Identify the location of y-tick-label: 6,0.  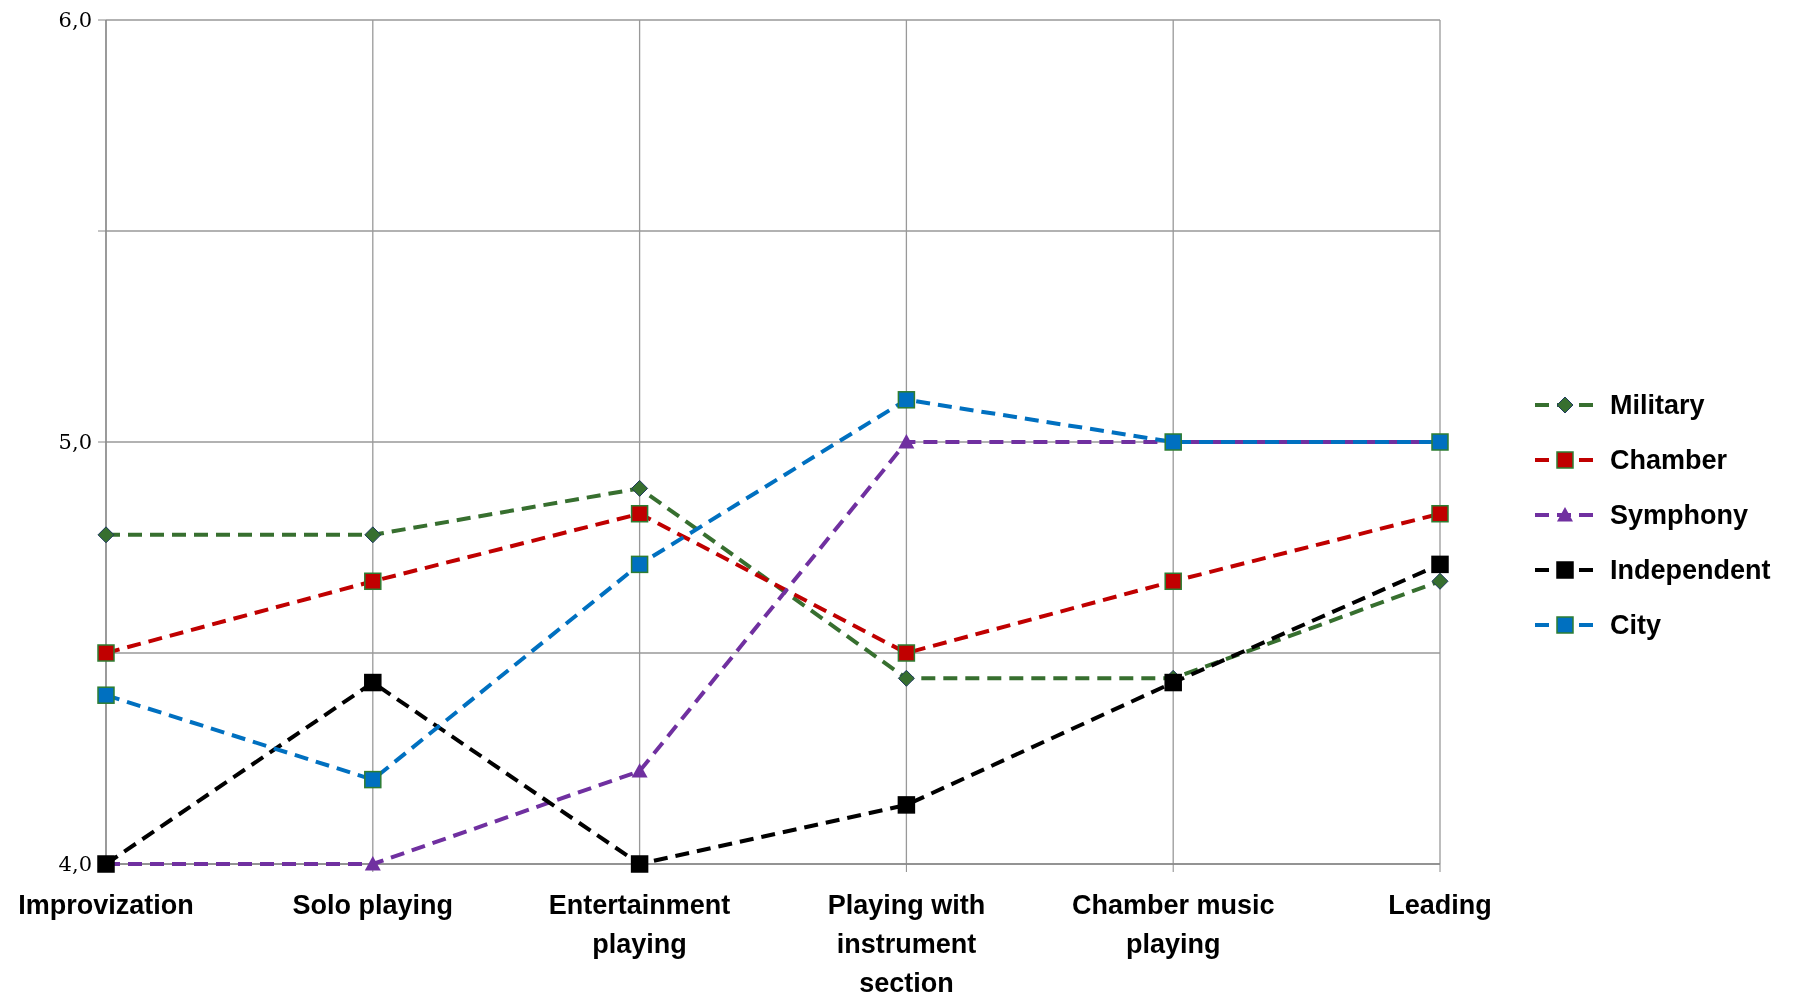
(75, 20).